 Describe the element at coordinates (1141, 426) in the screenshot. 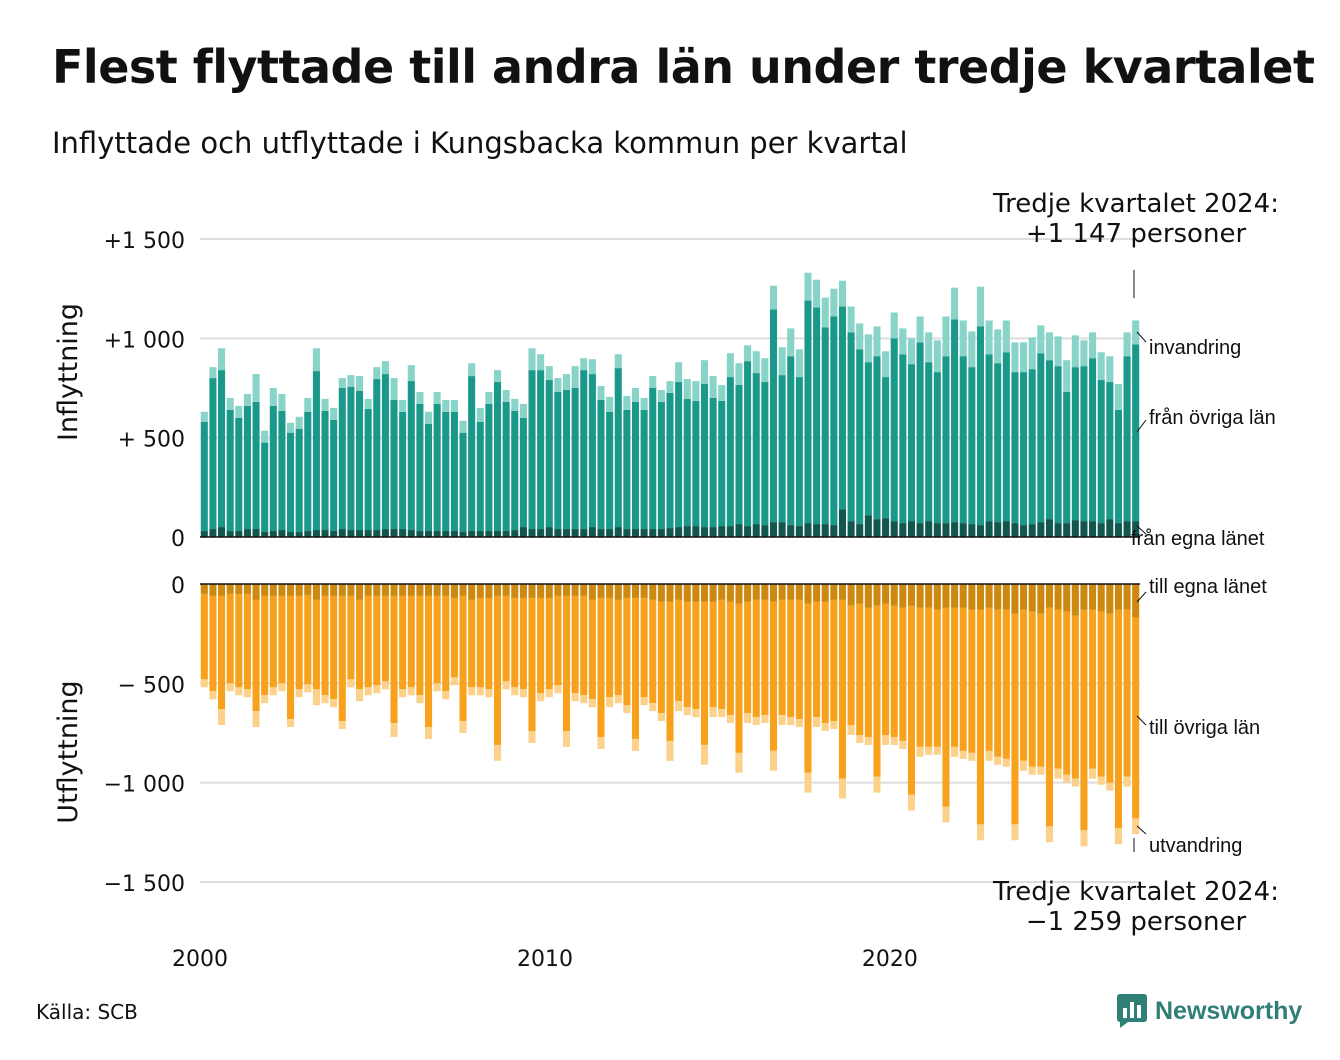

I see `leader-fran-ovriga` at that location.